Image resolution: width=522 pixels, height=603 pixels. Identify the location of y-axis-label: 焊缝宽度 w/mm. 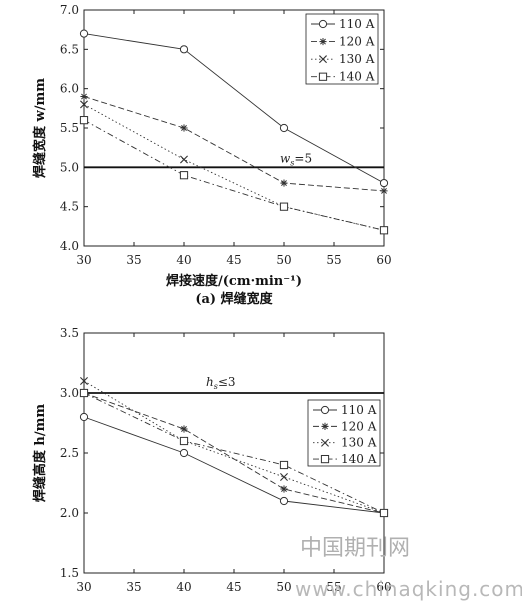
(40, 128).